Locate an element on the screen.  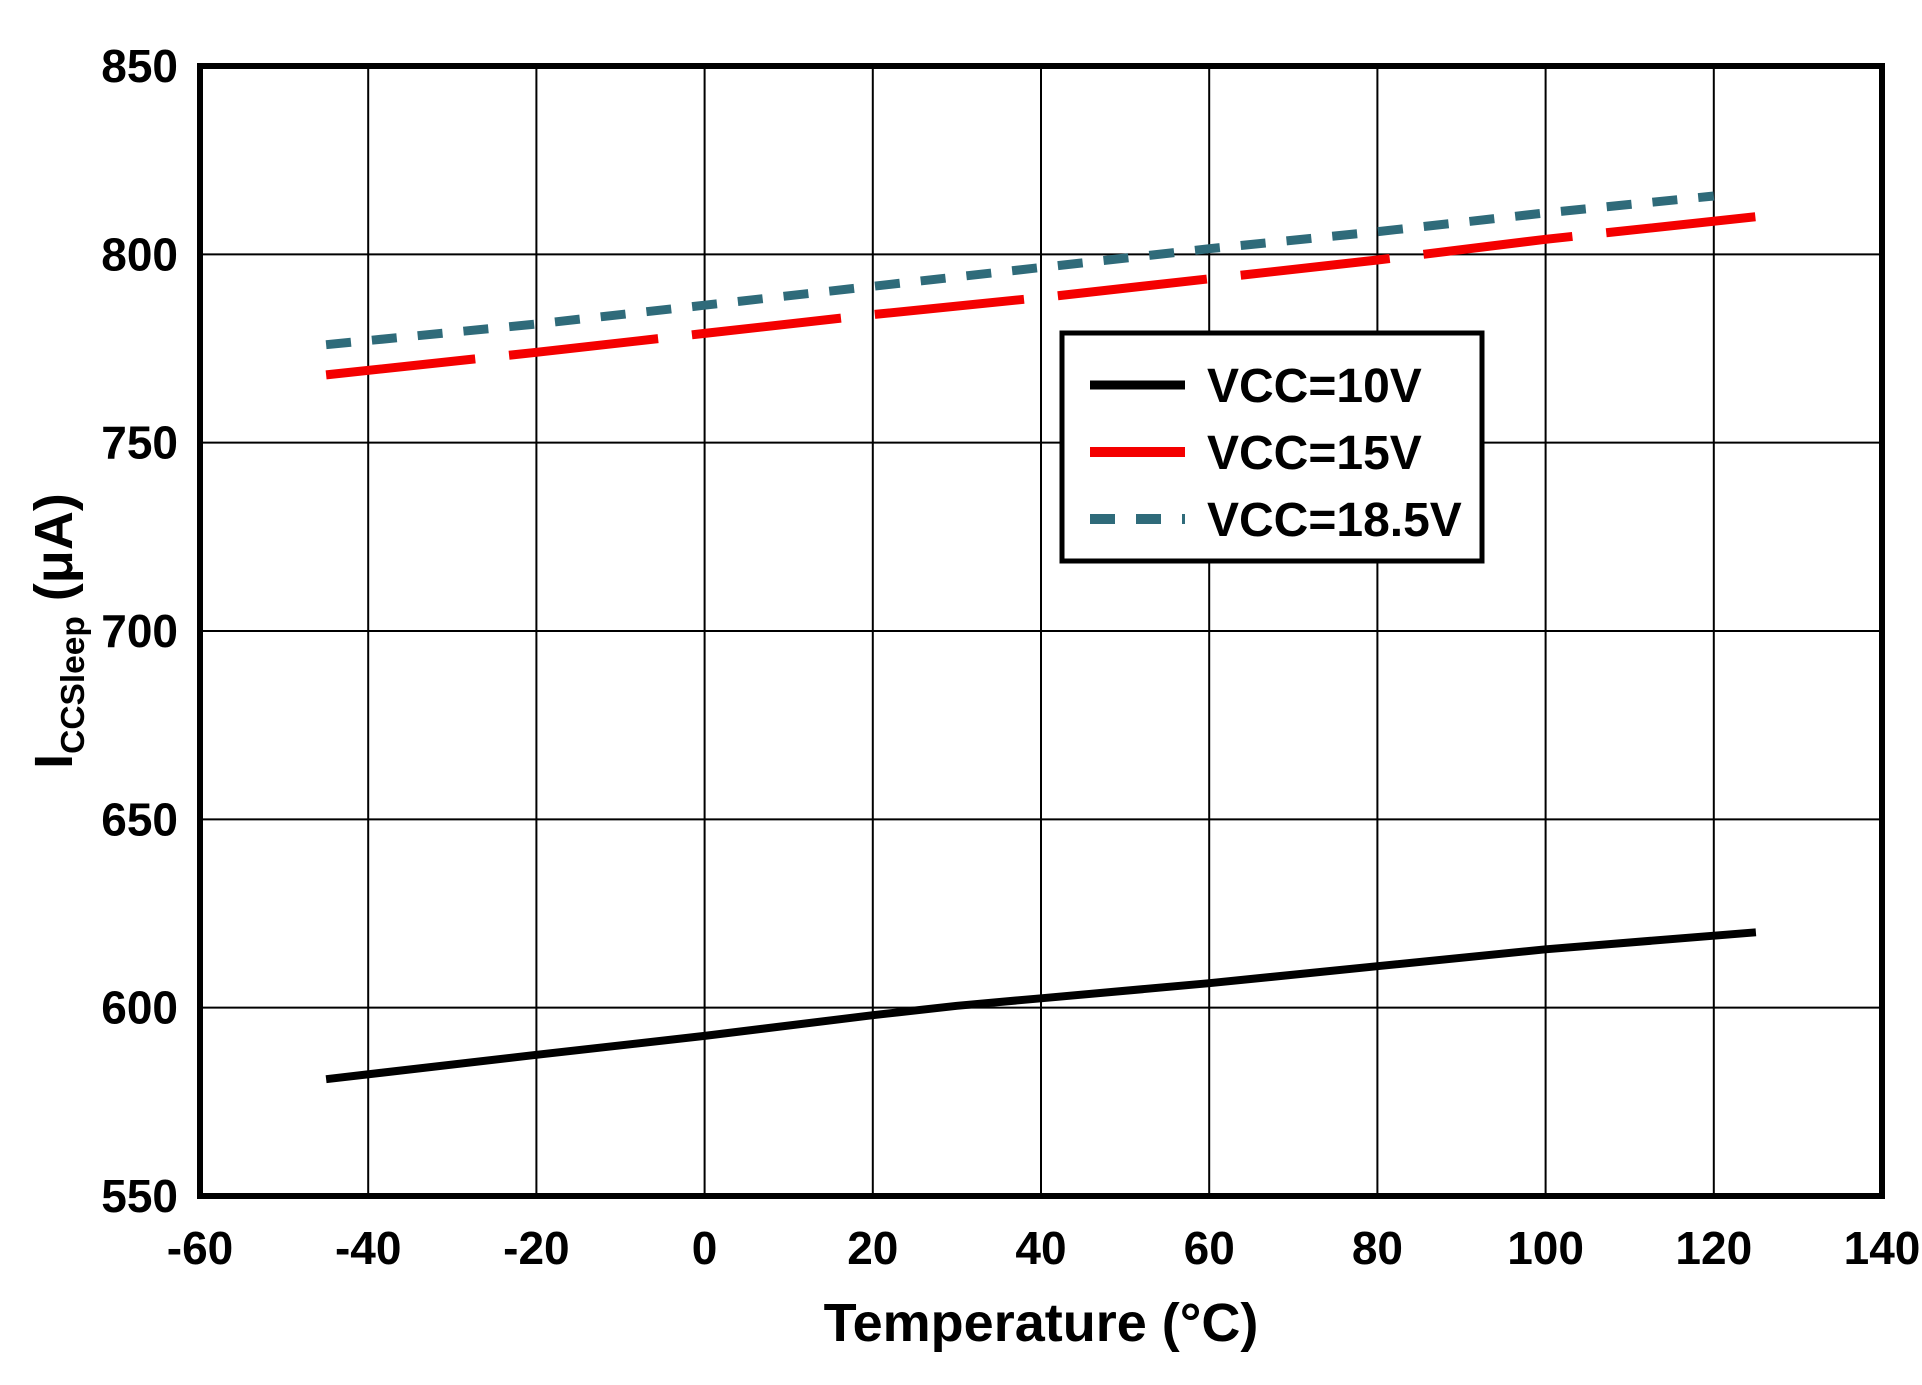
y-axis-title-unit: (μA) is located at coordinates (54, 555).